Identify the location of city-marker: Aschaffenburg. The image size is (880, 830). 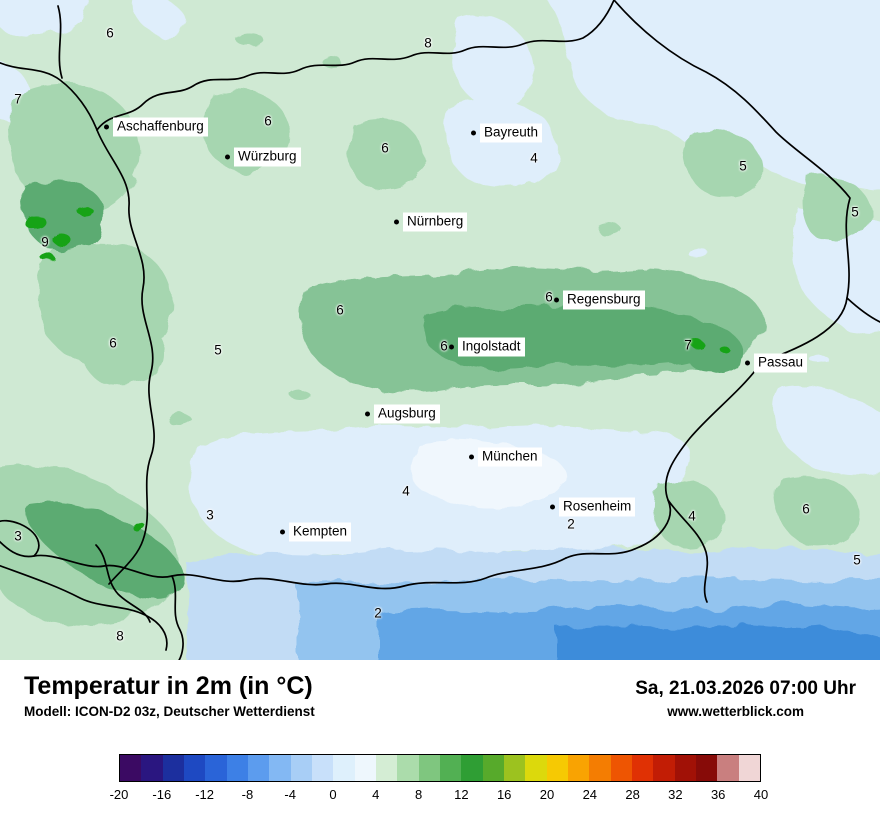
(156, 127).